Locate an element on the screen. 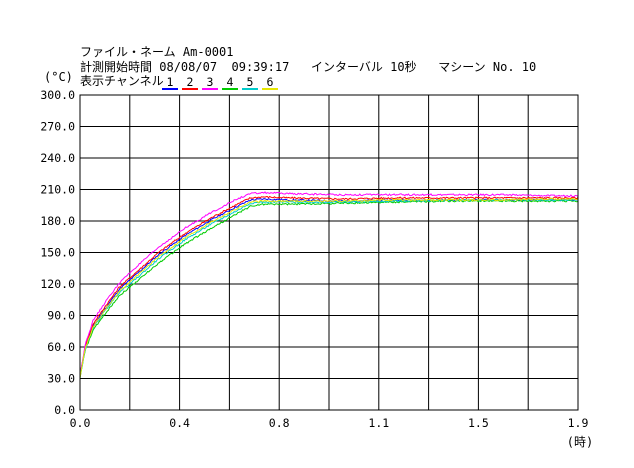  machine-label: マシーン is located at coordinates (462, 67).